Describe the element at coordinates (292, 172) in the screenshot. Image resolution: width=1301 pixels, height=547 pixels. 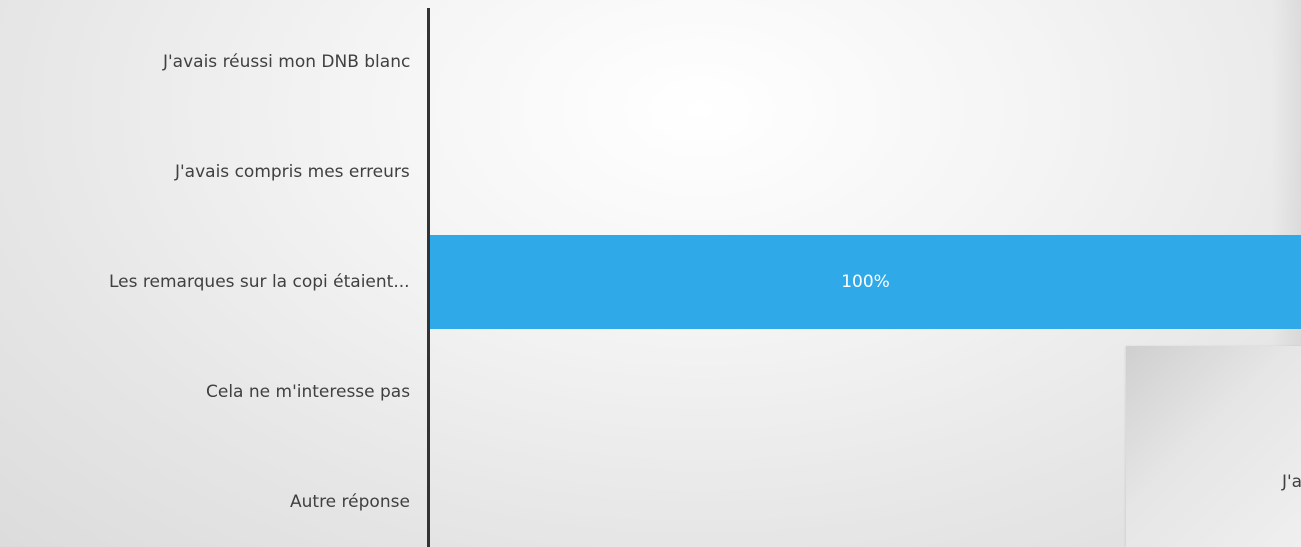
I see `category-label: J'avais compris mes erreurs` at that location.